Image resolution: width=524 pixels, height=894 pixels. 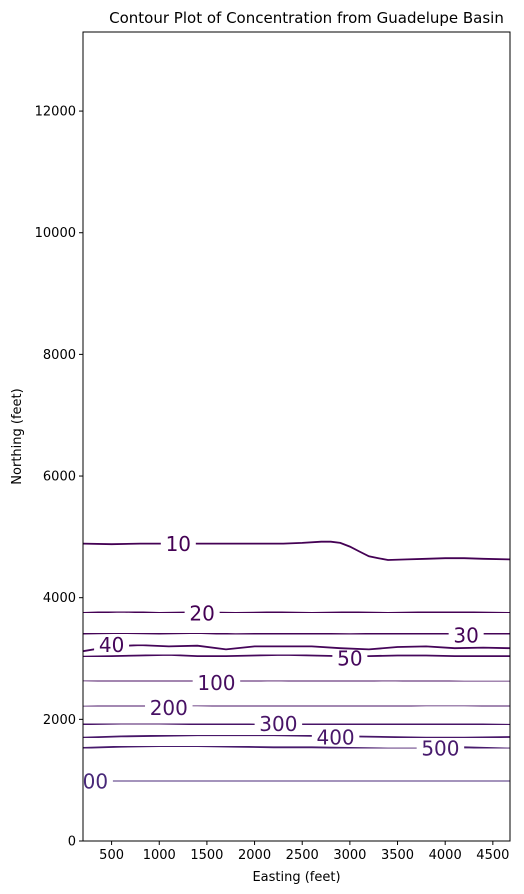 I want to click on contour-label-500: 500, so click(x=440, y=749).